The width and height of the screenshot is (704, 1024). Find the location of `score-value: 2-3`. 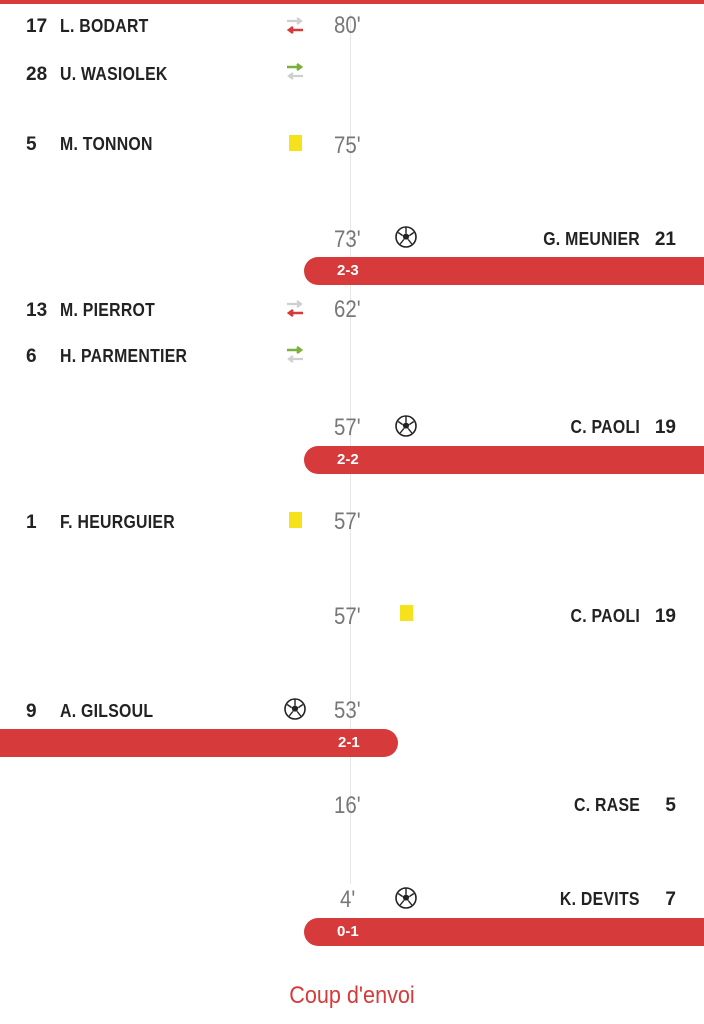

score-value: 2-3 is located at coordinates (348, 270).